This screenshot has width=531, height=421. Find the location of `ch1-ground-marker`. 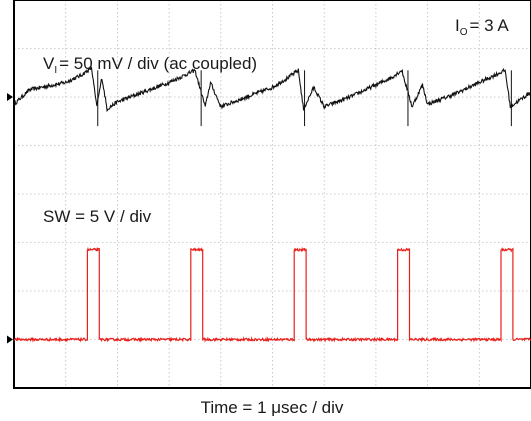

ch1-ground-marker is located at coordinates (10, 97).